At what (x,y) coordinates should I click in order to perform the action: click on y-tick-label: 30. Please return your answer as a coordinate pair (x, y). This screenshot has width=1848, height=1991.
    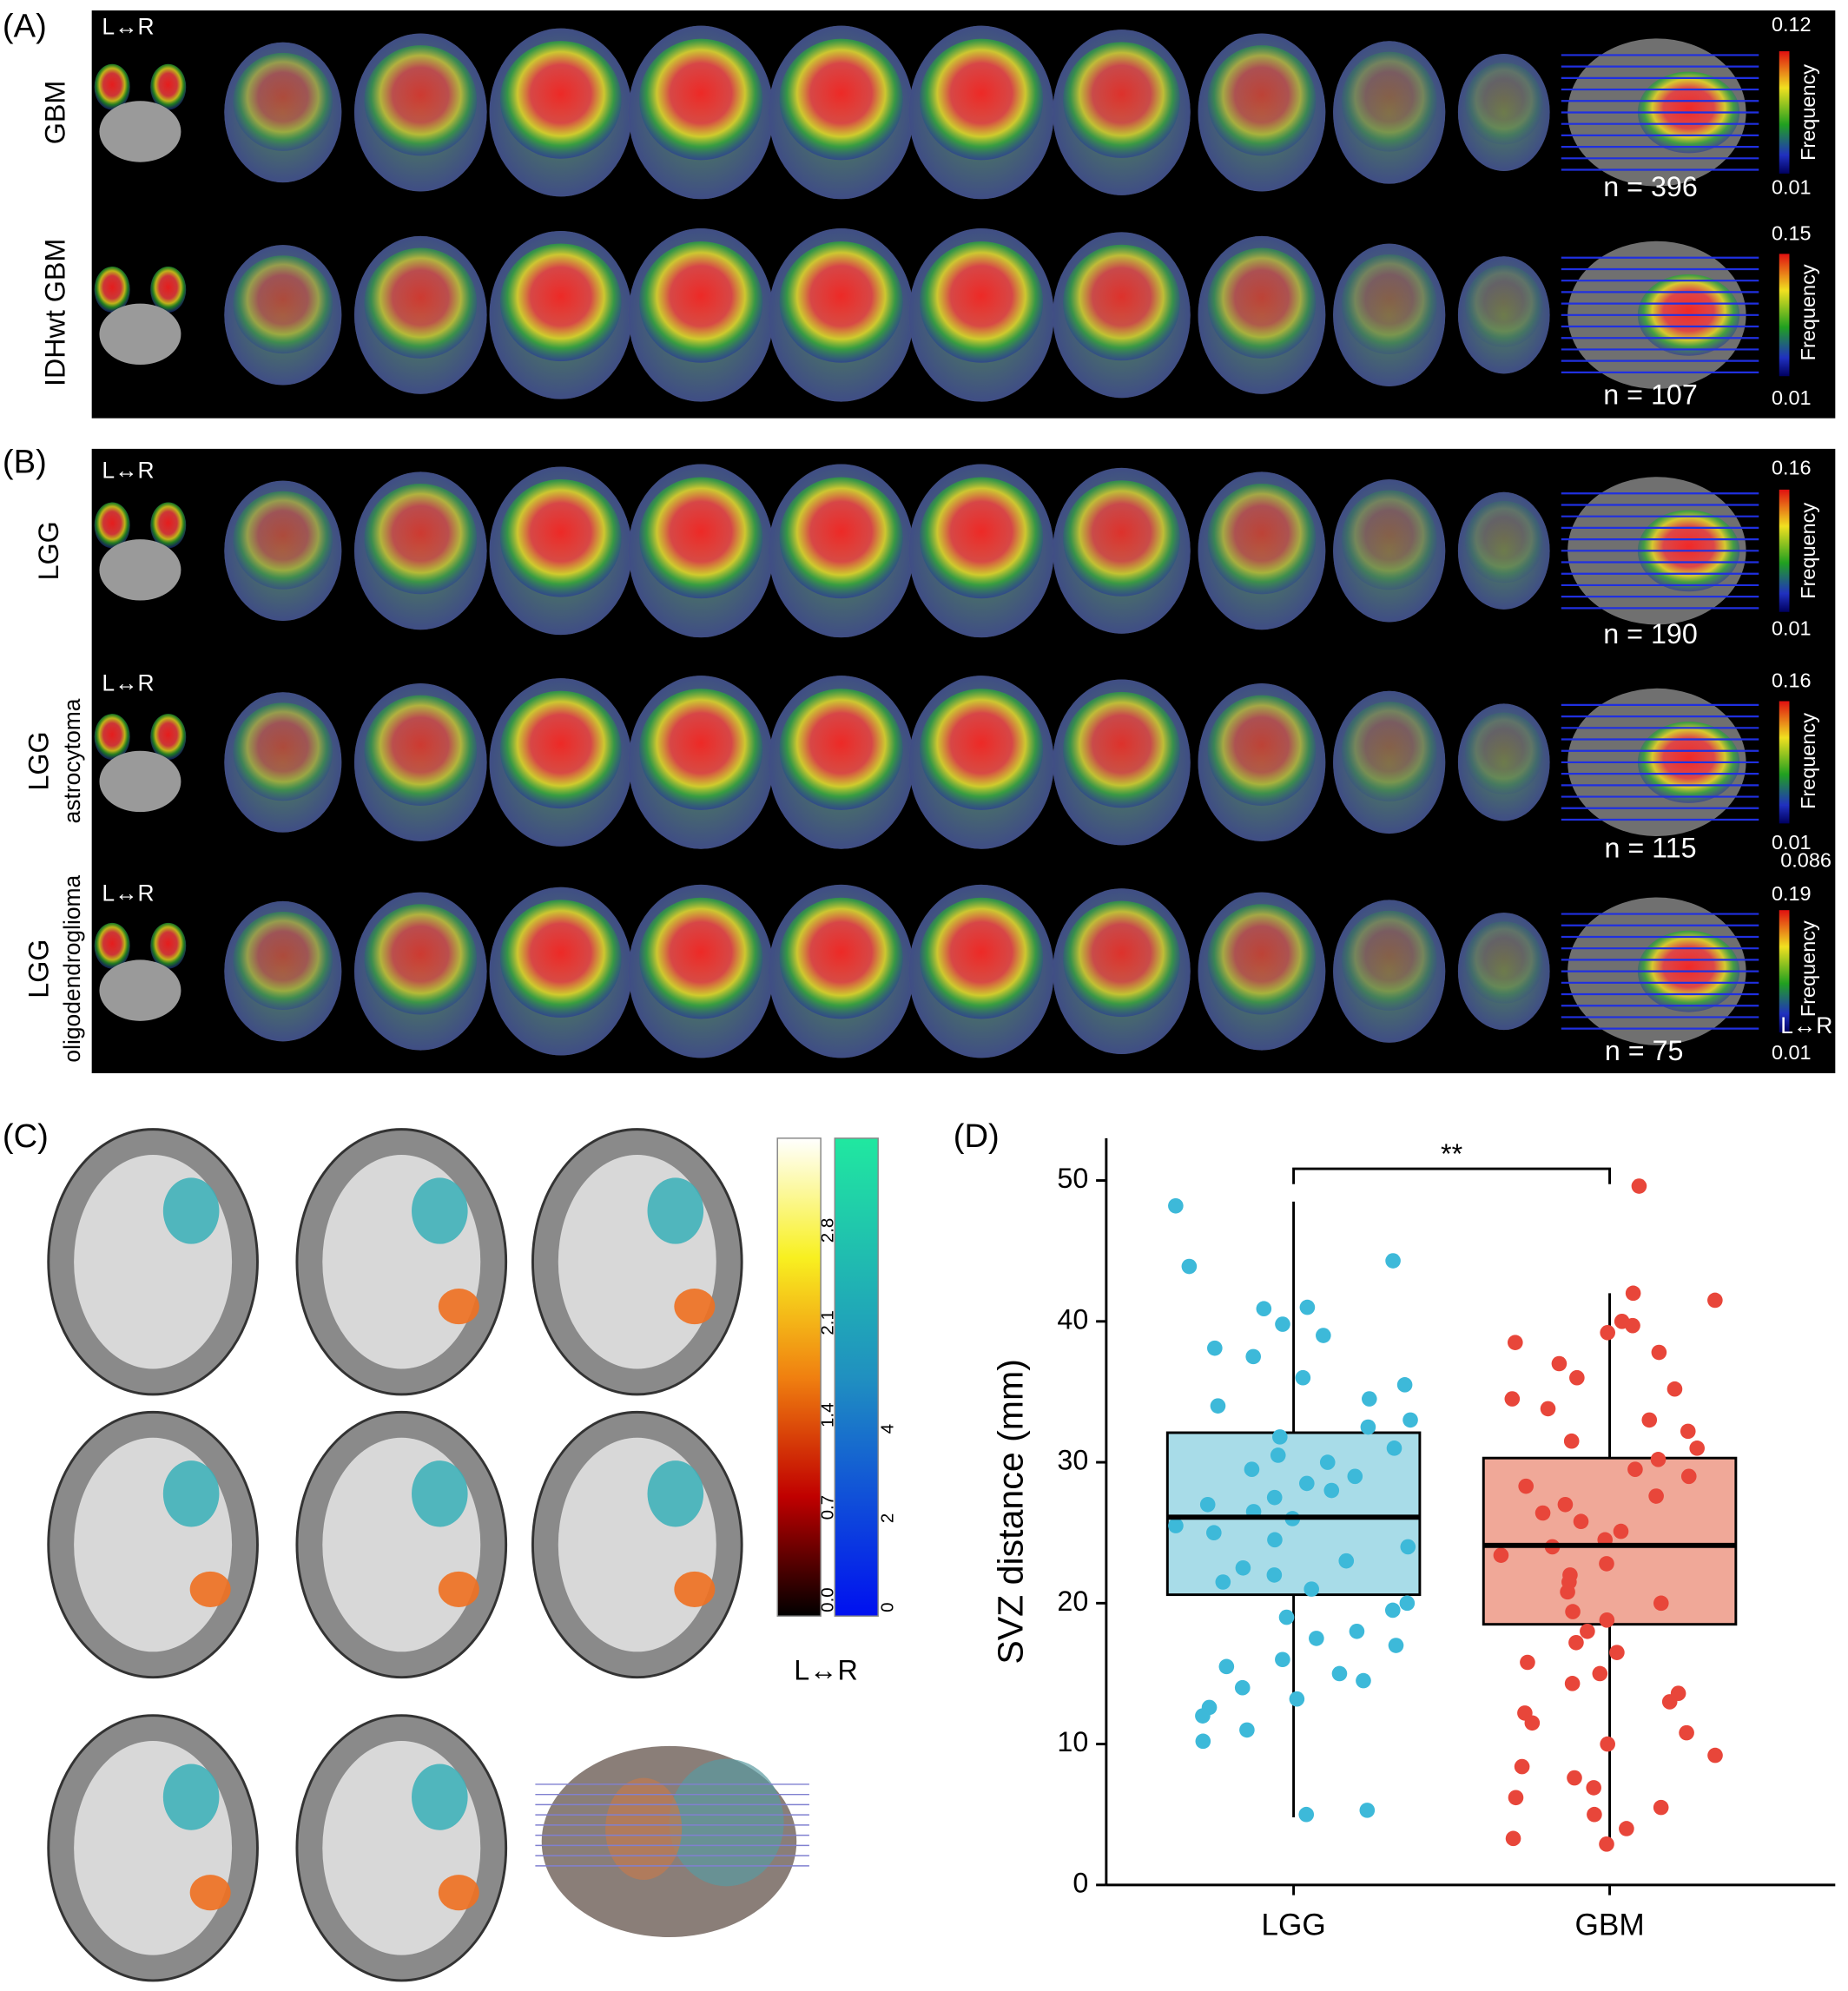
    Looking at the image, I should click on (1072, 1461).